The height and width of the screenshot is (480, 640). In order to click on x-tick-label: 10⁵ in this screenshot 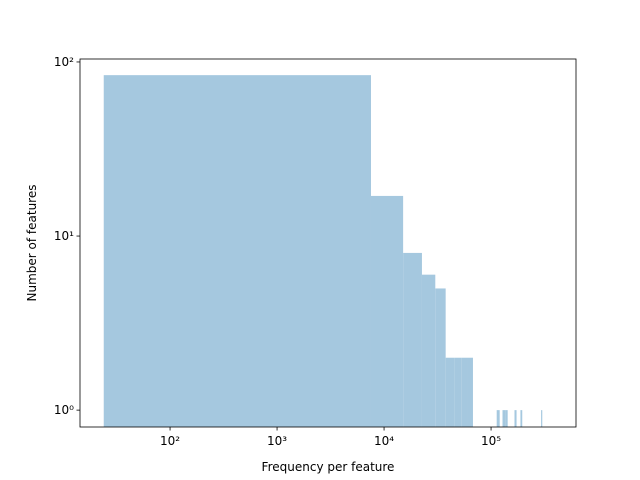, I will do `click(491, 441)`.